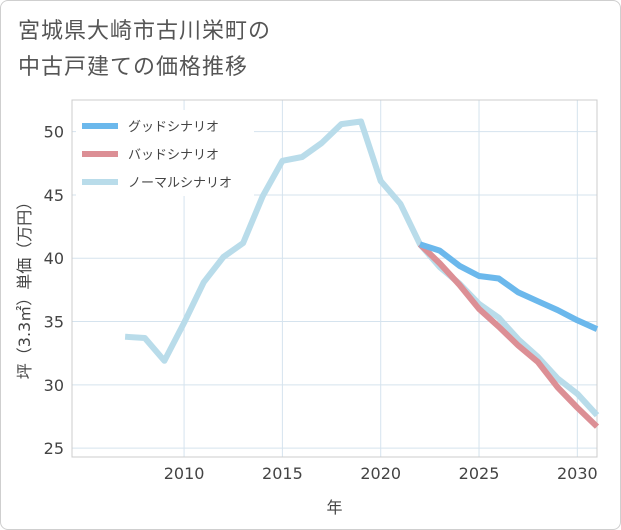  Describe the element at coordinates (334, 507) in the screenshot. I see `x-axis-label: 年` at that location.